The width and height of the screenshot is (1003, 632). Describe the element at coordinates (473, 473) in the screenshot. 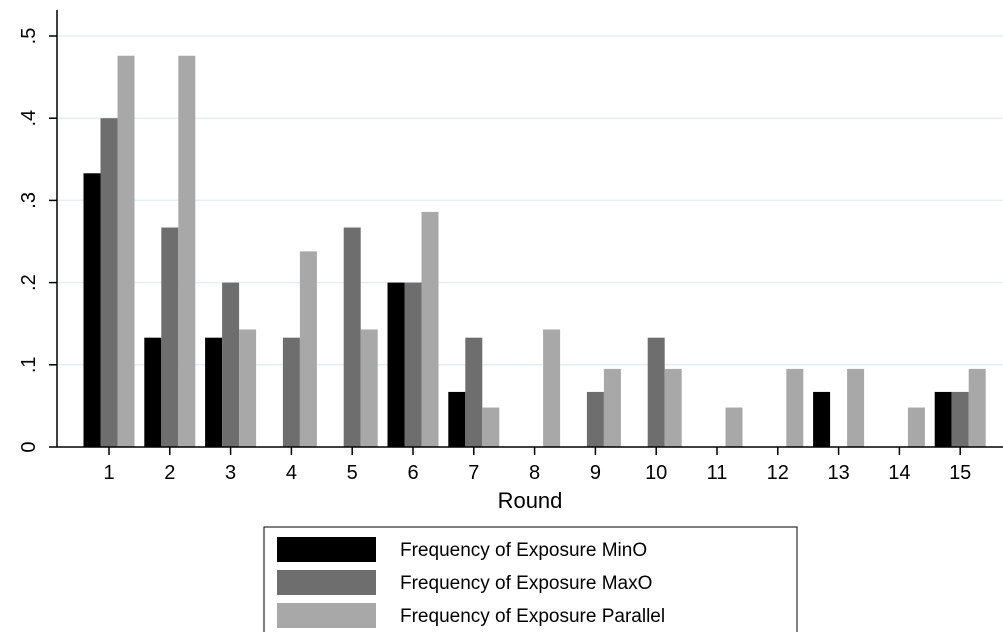

I see `x-tick-label: 7` at that location.